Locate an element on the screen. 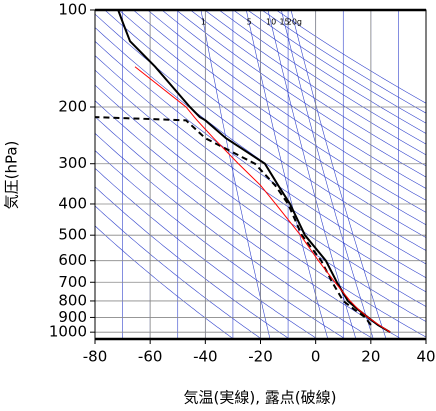 This screenshot has width=436, height=411. mixing-ratio-label: 15 is located at coordinates (284, 22).